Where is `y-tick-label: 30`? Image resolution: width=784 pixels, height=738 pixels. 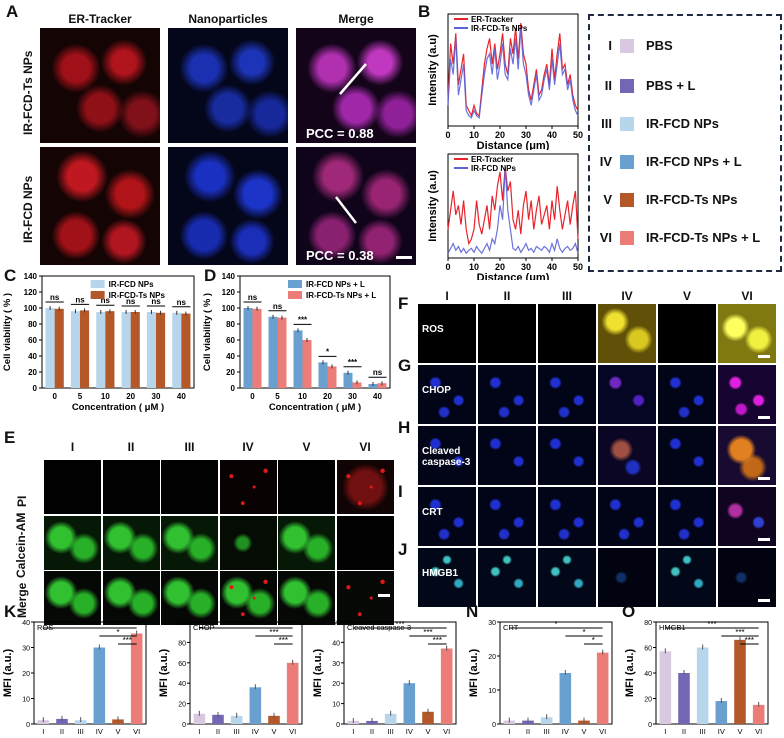 y-tick-label: 30 is located at coordinates (336, 664).